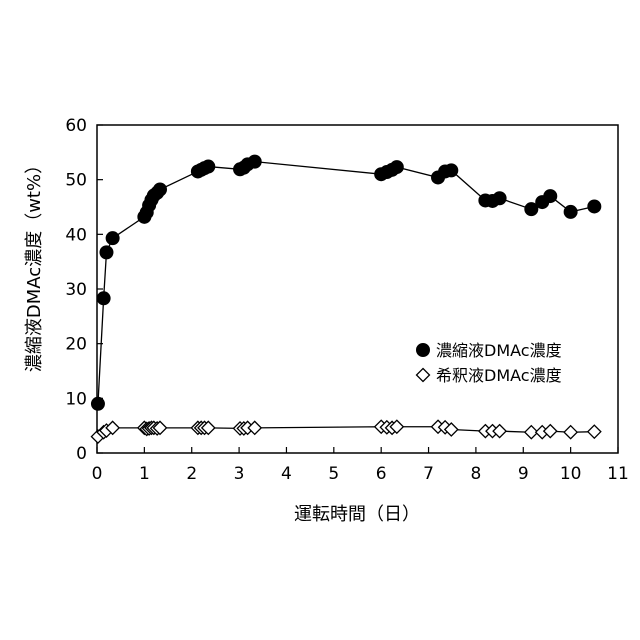 Image resolution: width=640 pixels, height=640 pixels. Describe the element at coordinates (144, 474) in the screenshot. I see `x-tick-label: 1` at that location.